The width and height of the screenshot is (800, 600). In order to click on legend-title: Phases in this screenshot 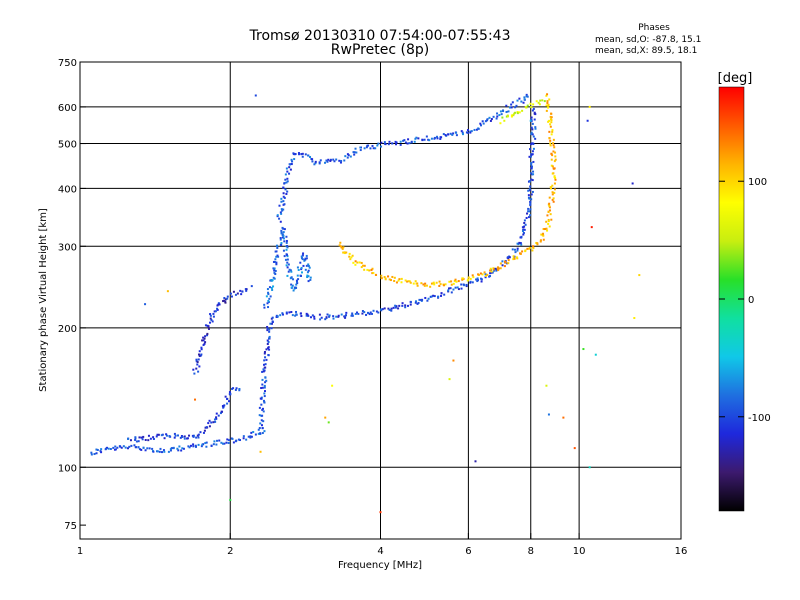, I will do `click(654, 28)`.